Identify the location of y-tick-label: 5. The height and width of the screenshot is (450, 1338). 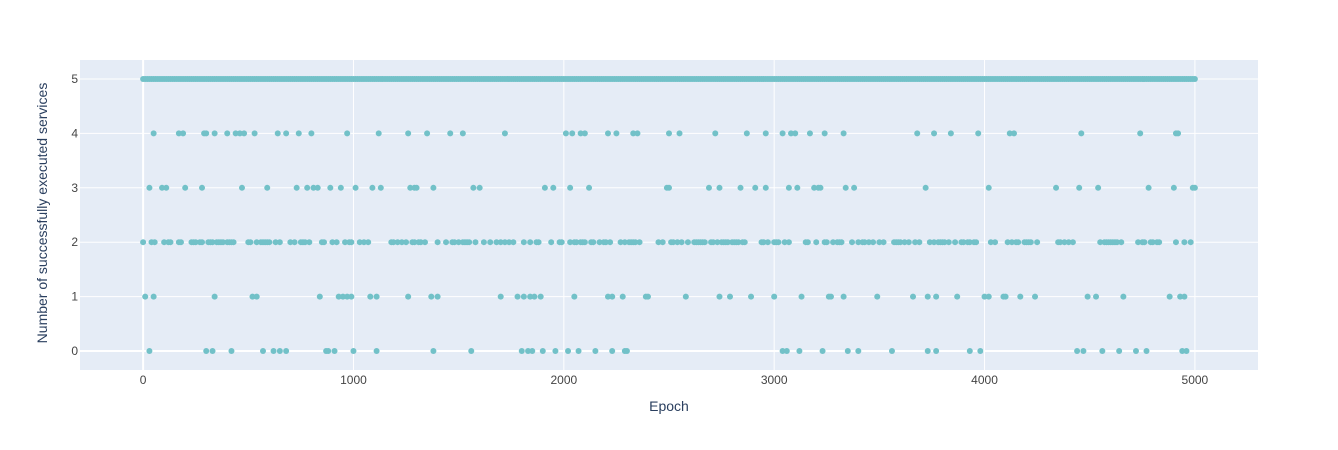
(74, 79).